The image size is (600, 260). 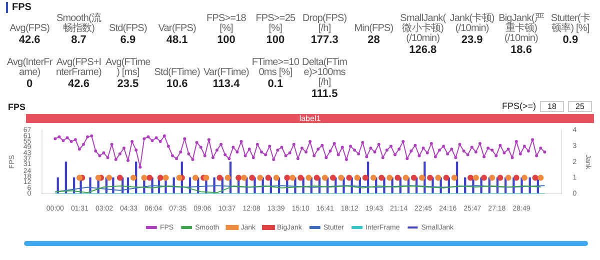 What do you see at coordinates (226, 23) in the screenshot?
I see `text: FPS>=18 [%]` at bounding box center [226, 23].